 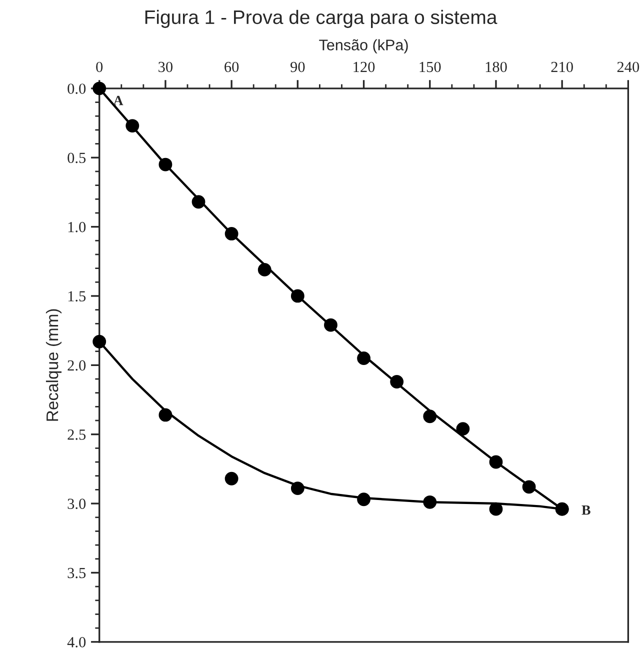 What do you see at coordinates (77, 296) in the screenshot?
I see `y-tick-label: 1.5` at bounding box center [77, 296].